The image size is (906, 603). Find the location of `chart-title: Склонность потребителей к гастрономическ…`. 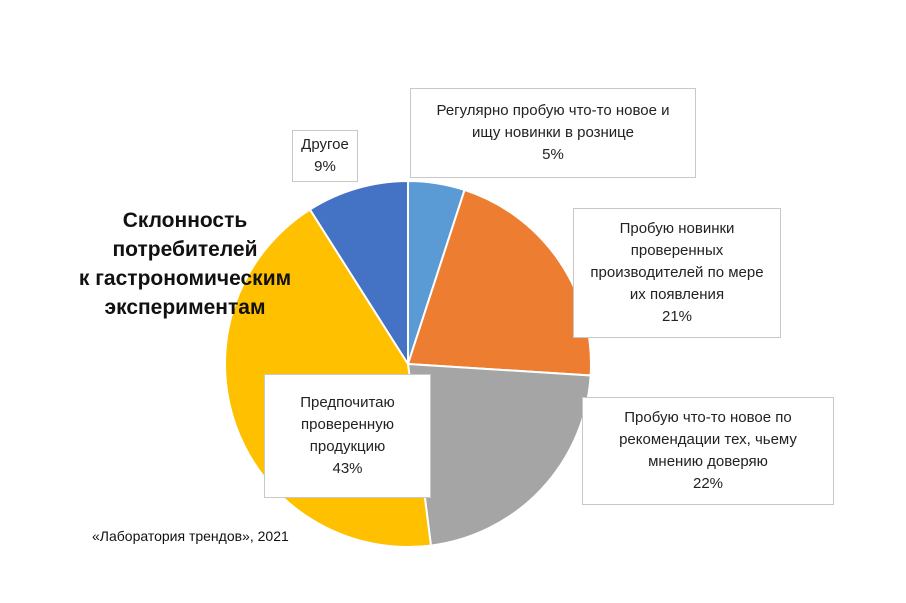

chart-title: Склонность потребителей к гастрономическ… is located at coordinates (185, 264).